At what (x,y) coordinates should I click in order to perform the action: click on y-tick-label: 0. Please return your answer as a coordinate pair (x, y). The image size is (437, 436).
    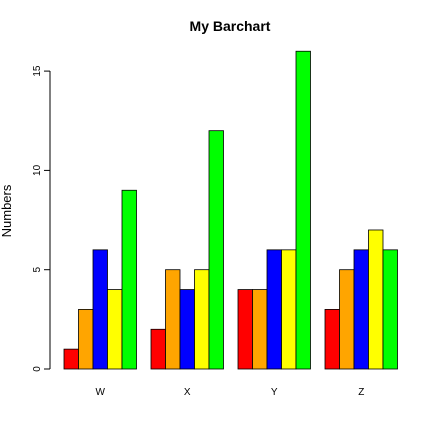
    Looking at the image, I should click on (37, 369).